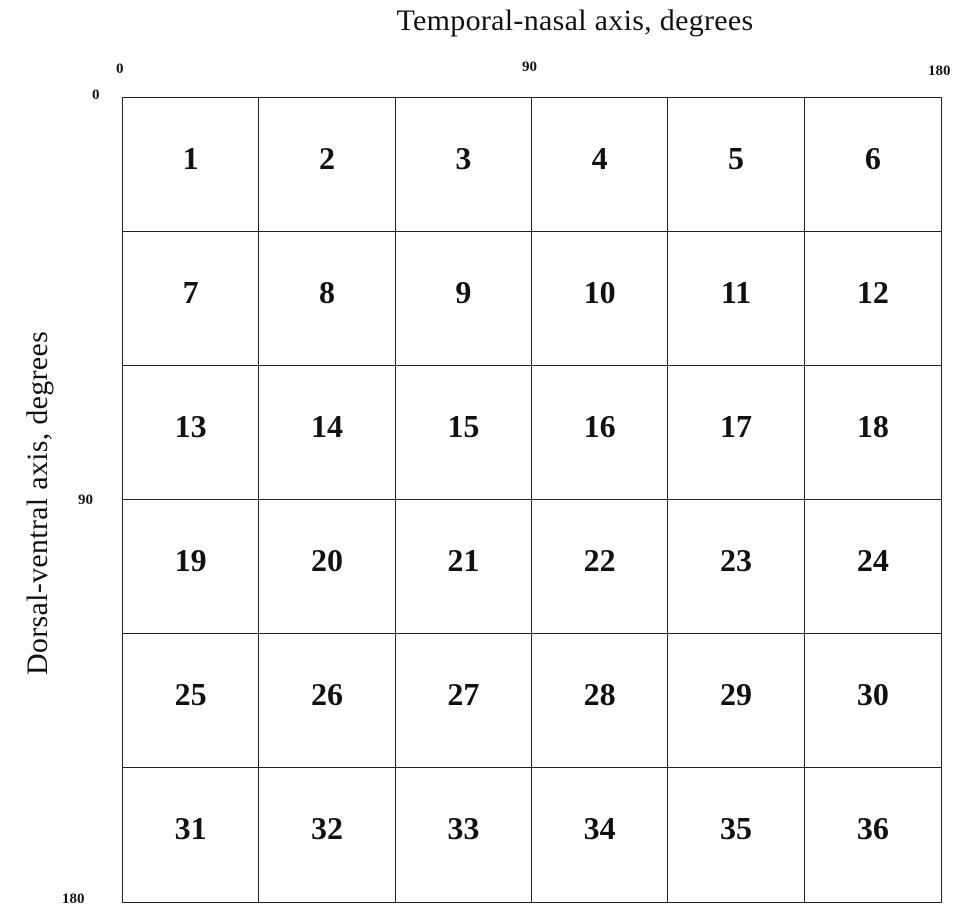 The image size is (966, 911). What do you see at coordinates (735, 694) in the screenshot?
I see `grid-cell-number: 29` at bounding box center [735, 694].